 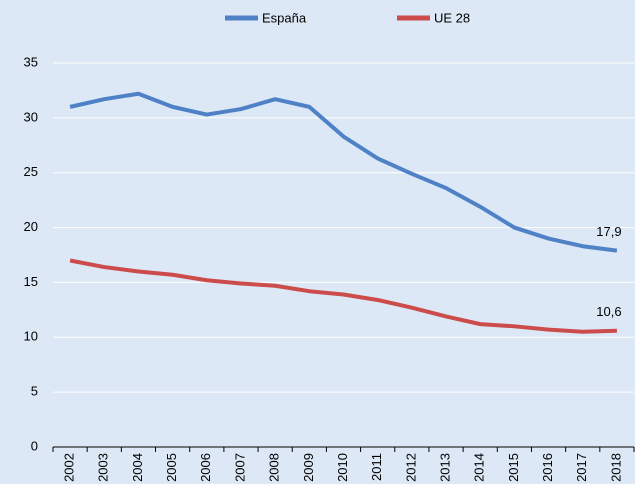 I want to click on x-tick-label: 2004, so click(x=137, y=467).